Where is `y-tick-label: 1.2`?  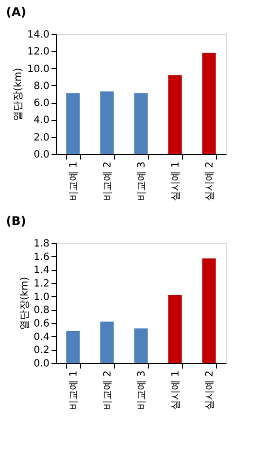 y-tick-label: 1.2 is located at coordinates (42, 284).